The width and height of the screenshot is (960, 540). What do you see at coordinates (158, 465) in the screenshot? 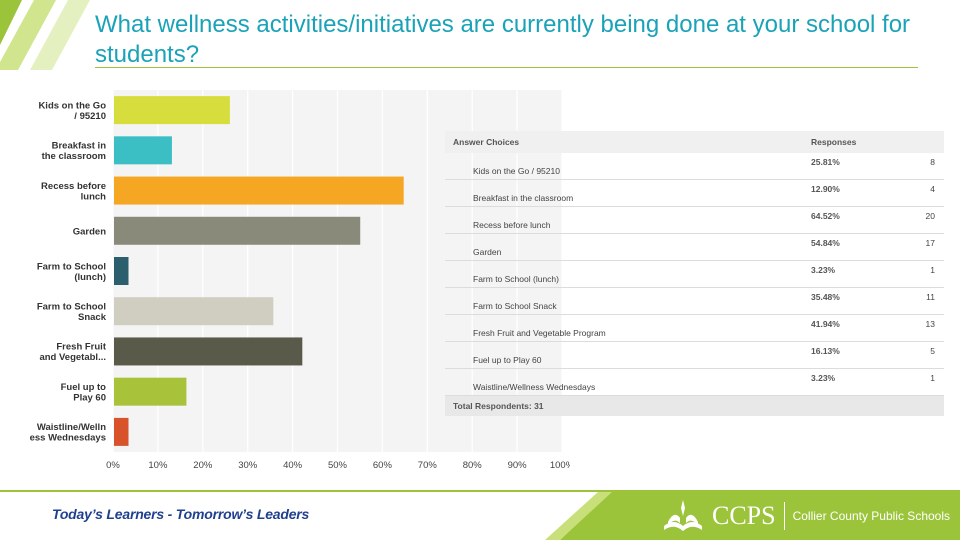
I see `x-tick-label: 10%` at bounding box center [158, 465].